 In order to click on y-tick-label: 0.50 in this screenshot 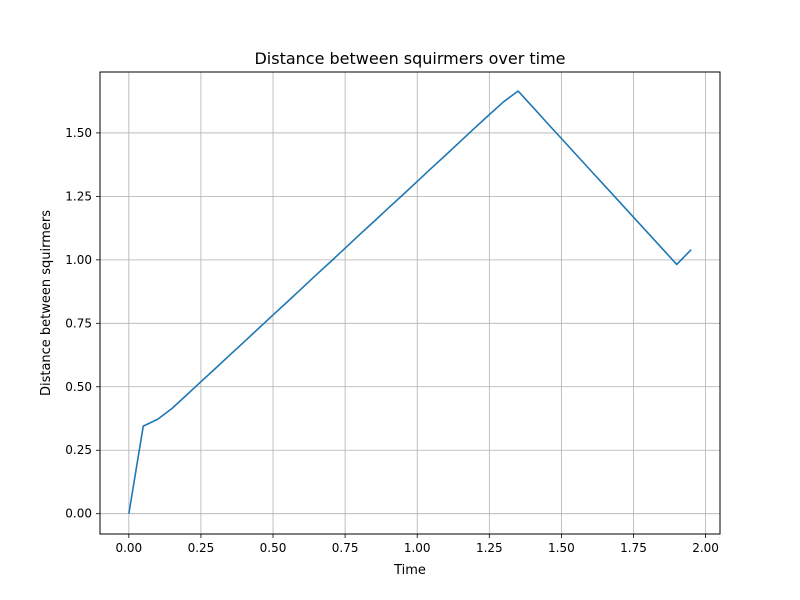, I will do `click(78, 387)`.